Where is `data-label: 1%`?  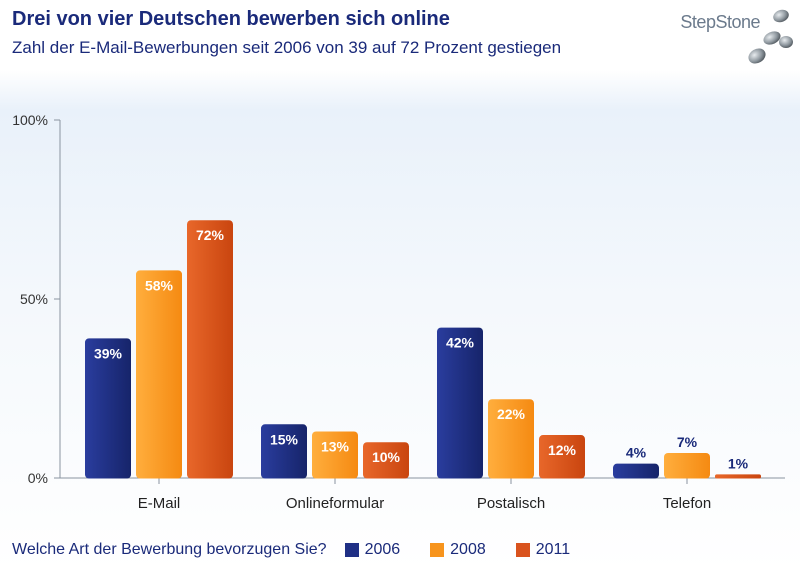 data-label: 1% is located at coordinates (738, 463).